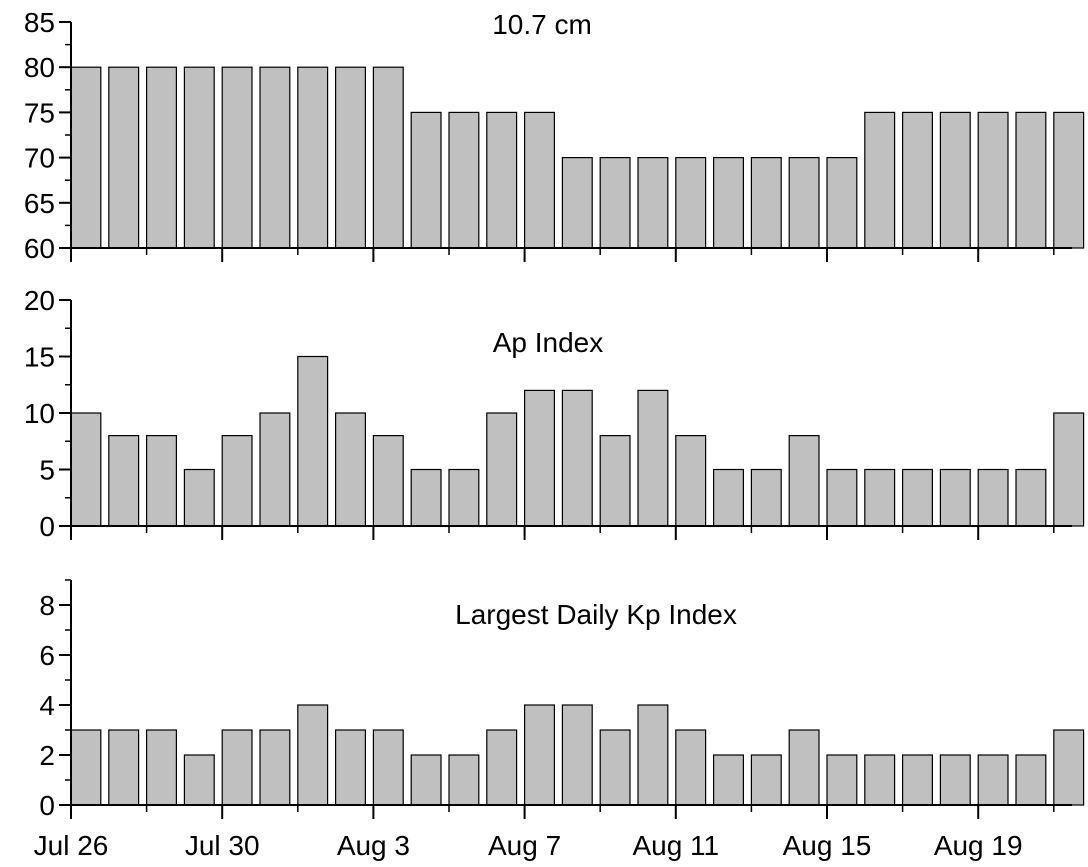 This screenshot has width=1088, height=867. What do you see at coordinates (39, 67) in the screenshot?
I see `y-tick-label: 80` at bounding box center [39, 67].